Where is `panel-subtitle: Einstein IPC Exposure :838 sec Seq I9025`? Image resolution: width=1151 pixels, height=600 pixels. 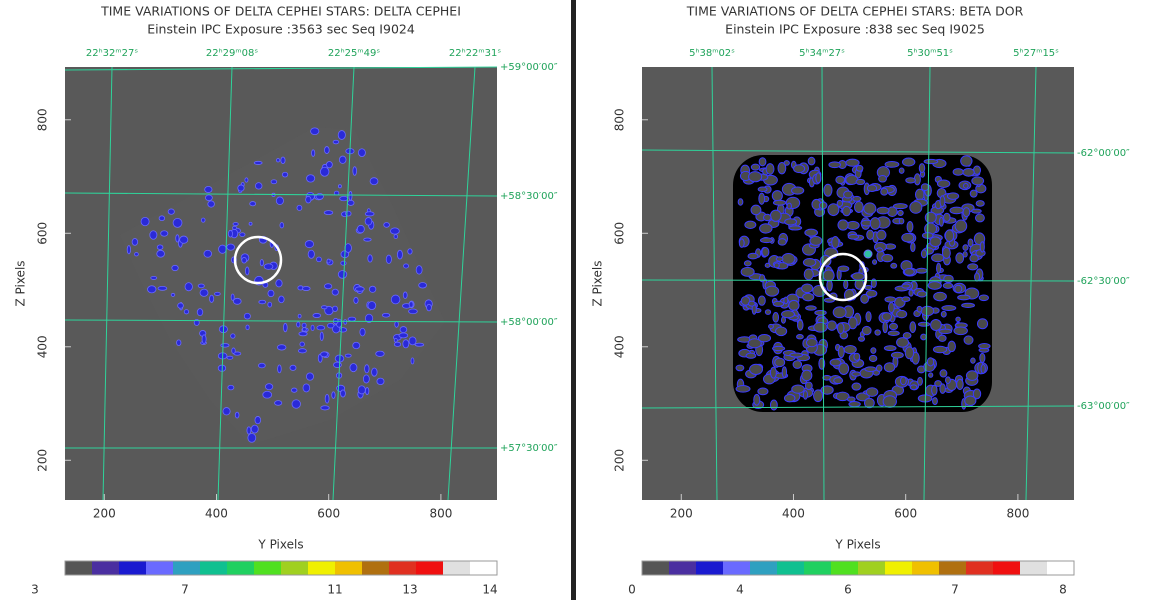
panel-subtitle: Einstein IPC Exposure :838 sec Seq I9025 is located at coordinates (855, 29).